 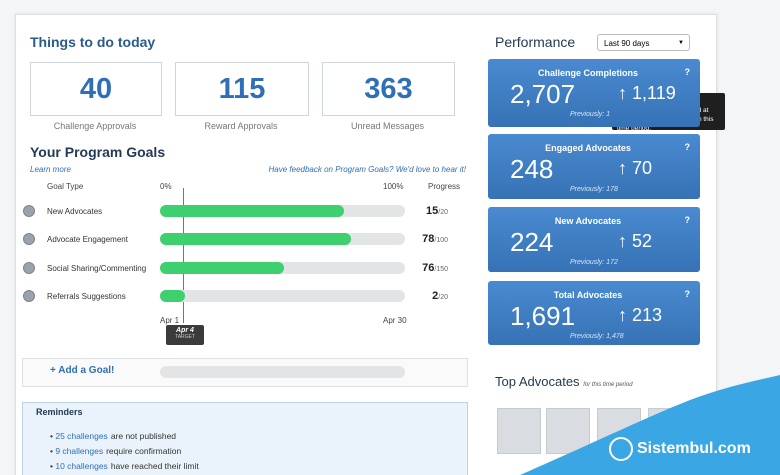 I want to click on goals-title: Your Program Goals, so click(x=98, y=152).